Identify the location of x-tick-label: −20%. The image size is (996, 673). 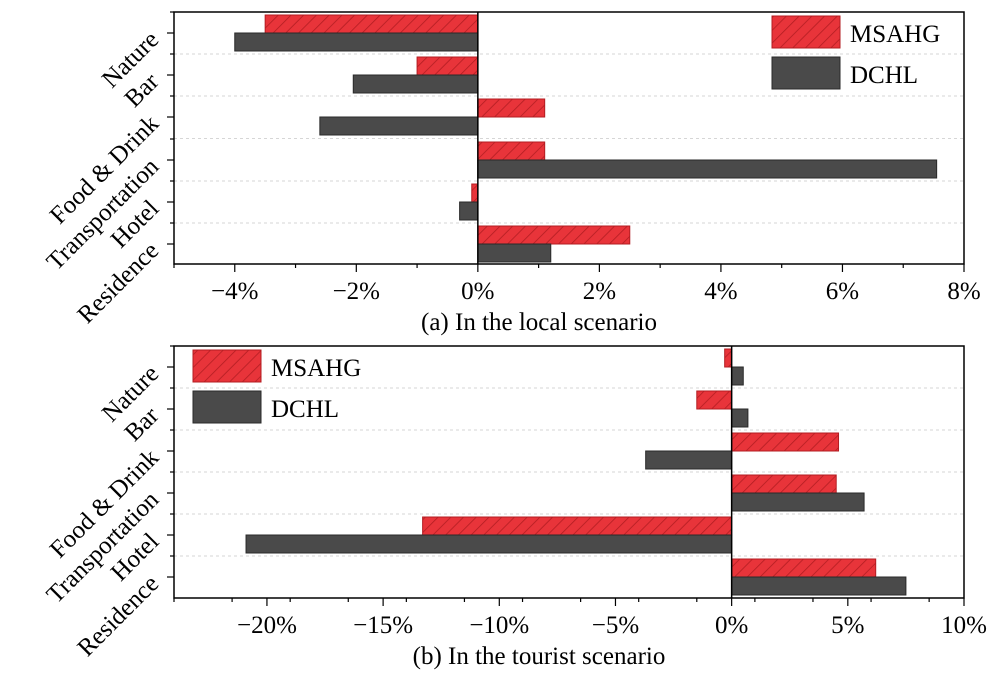
(267, 625).